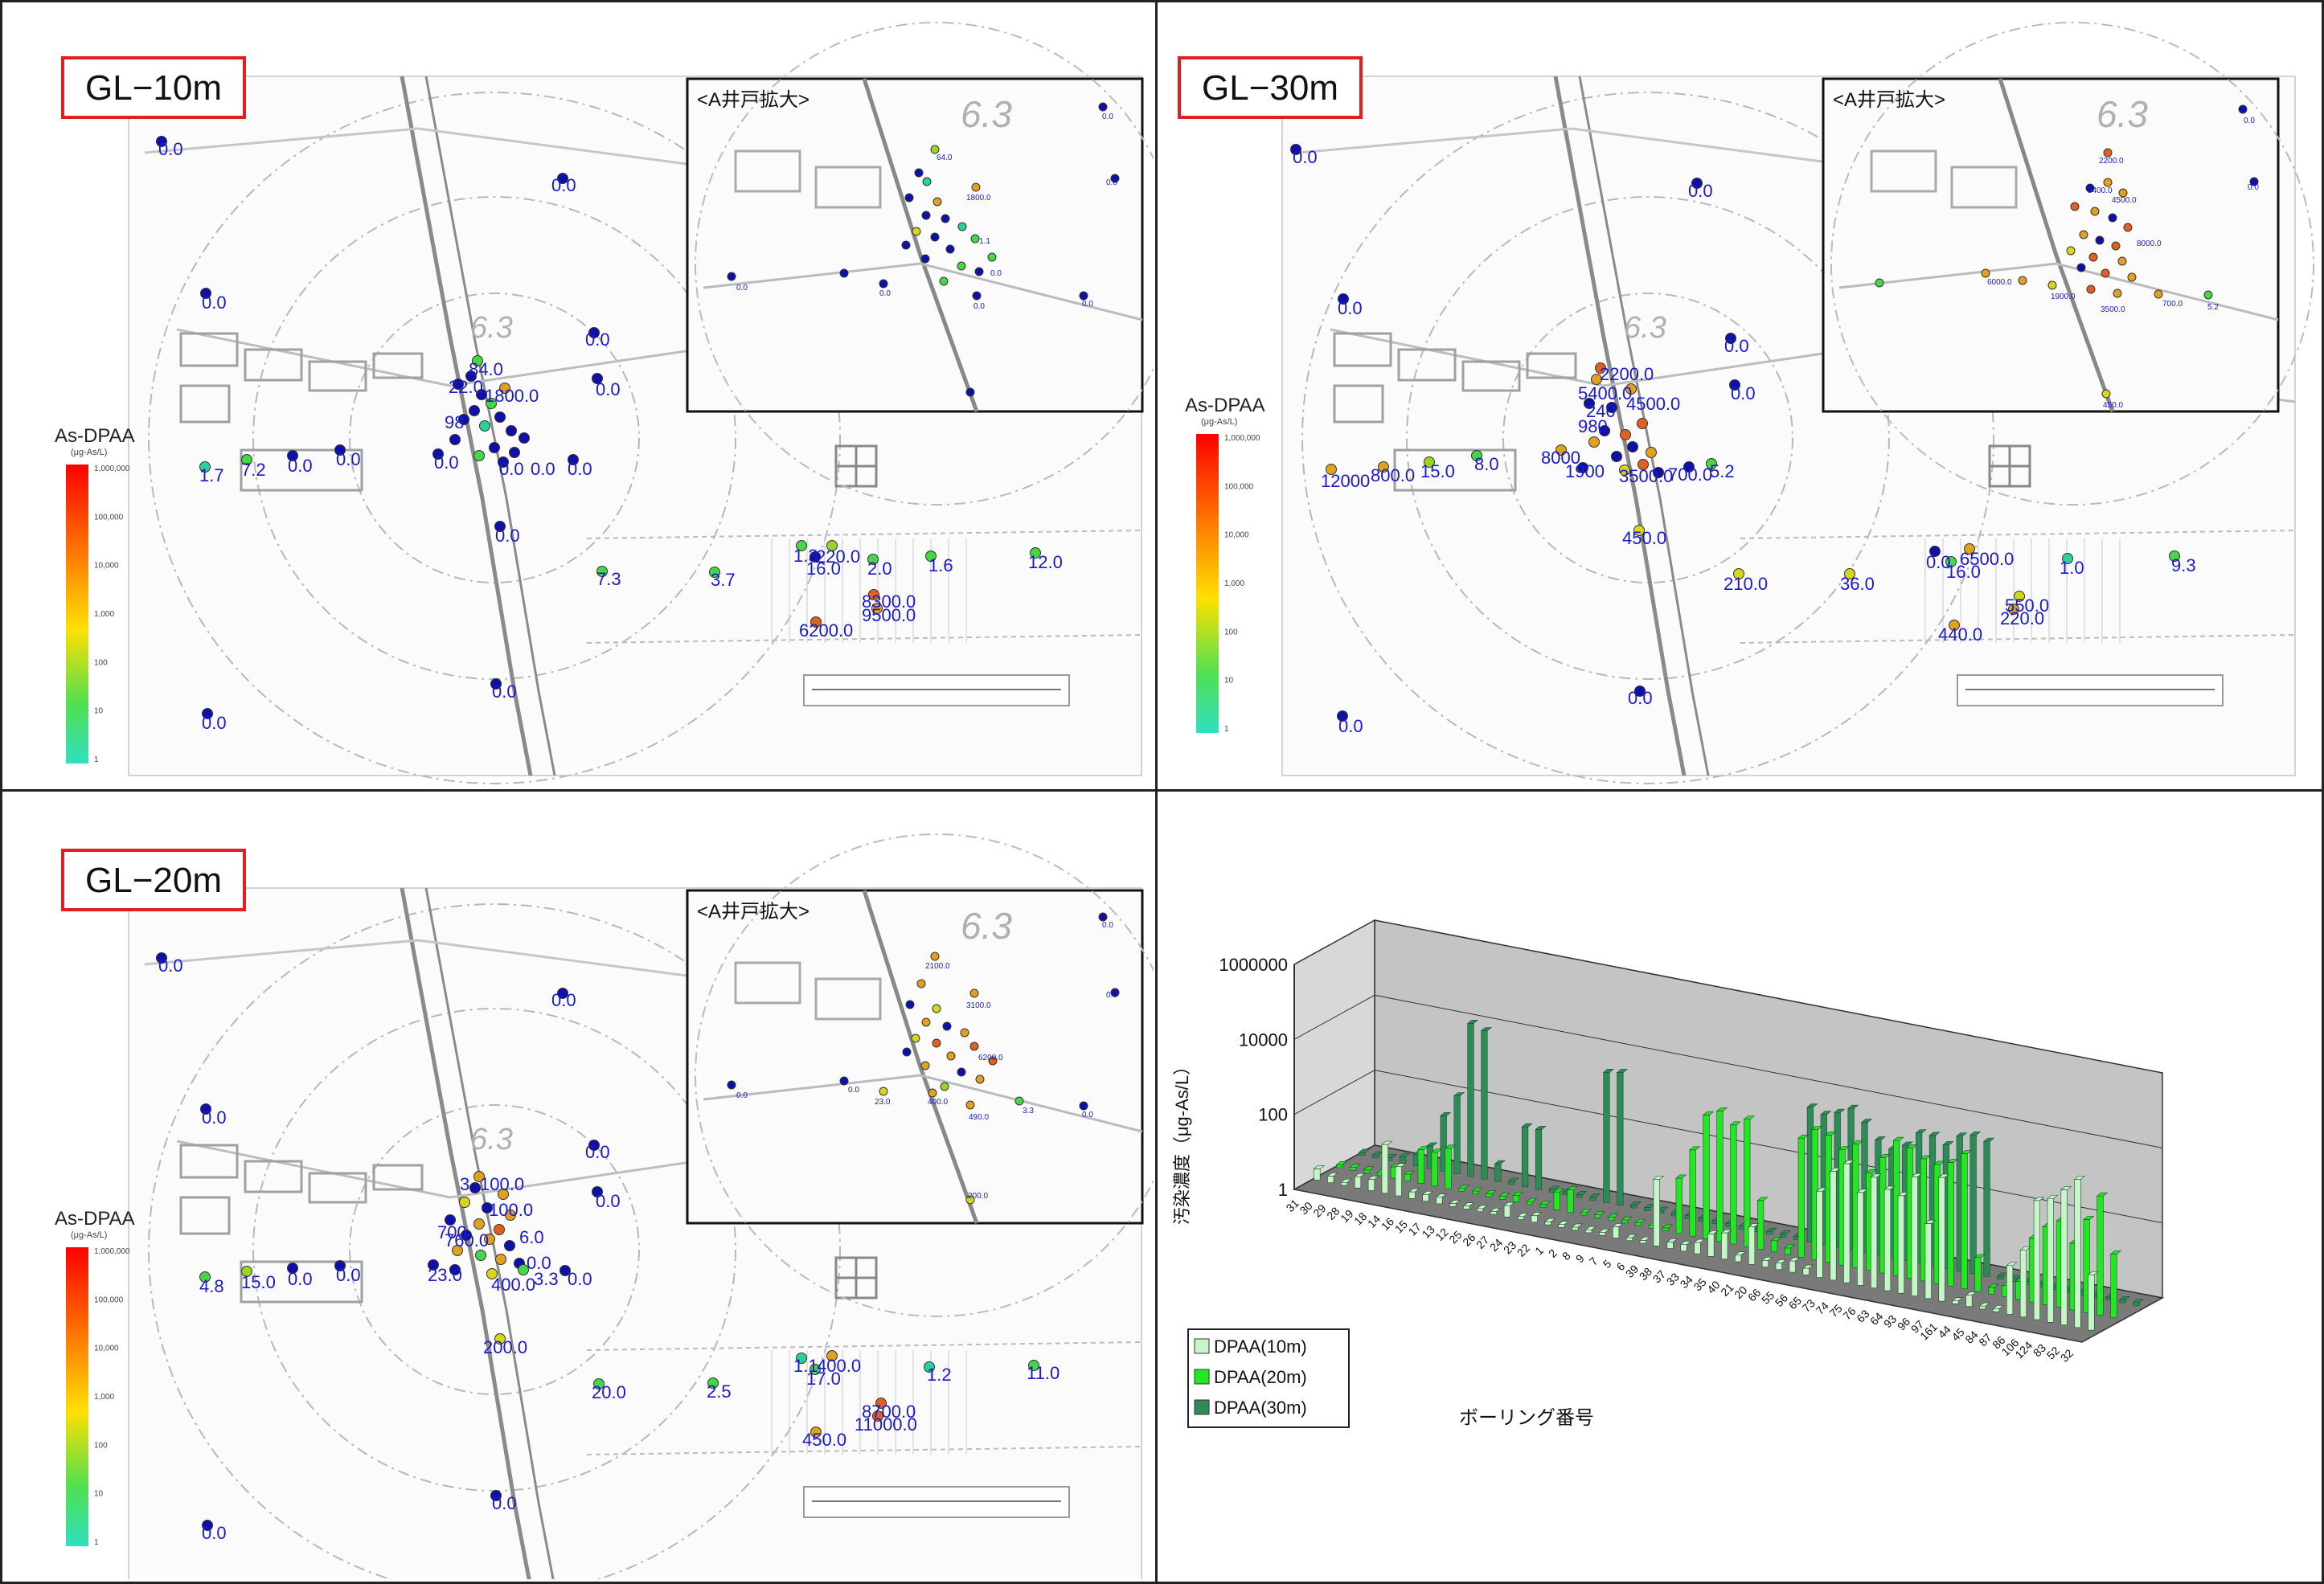  Describe the element at coordinates (1647, 438) in the screenshot. I see `range-circle` at that location.